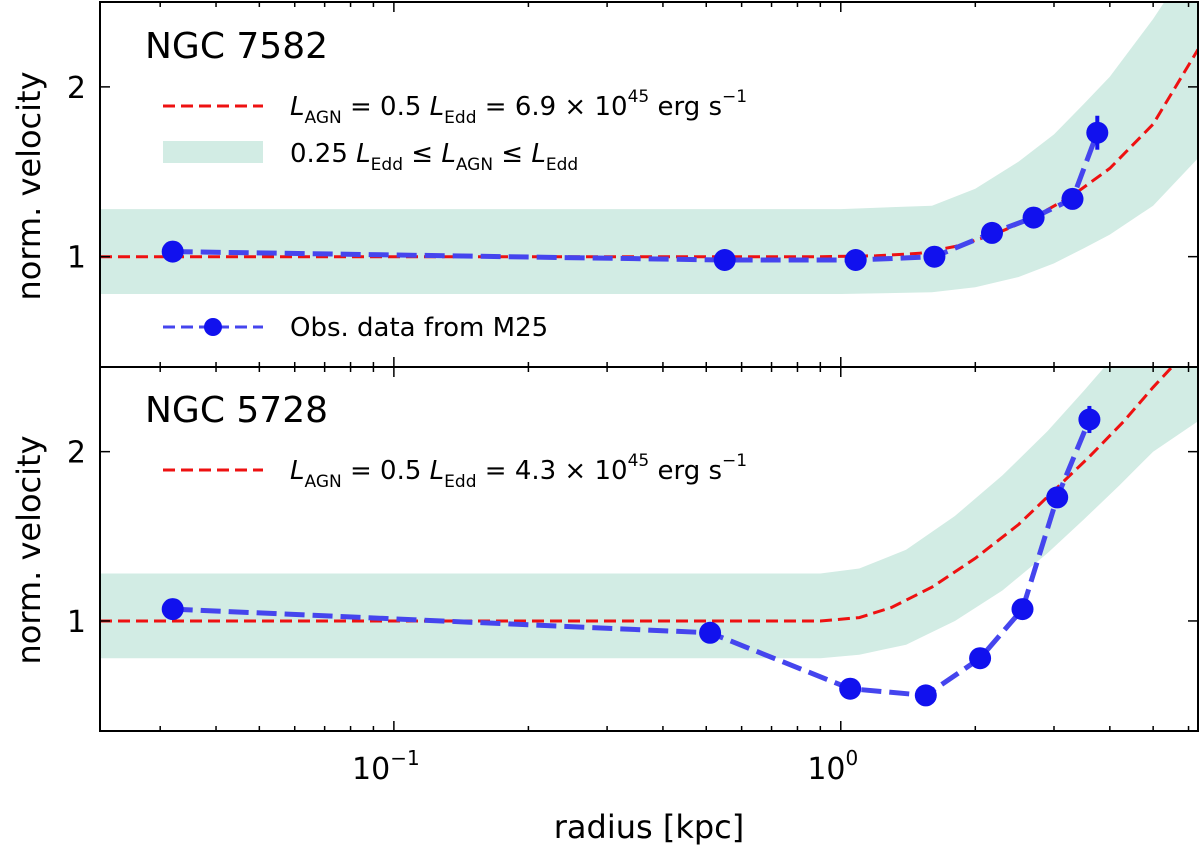 The width and height of the screenshot is (1200, 849). What do you see at coordinates (832, 766) in the screenshot?
I see `x-tick-label: 10⁰` at bounding box center [832, 766].